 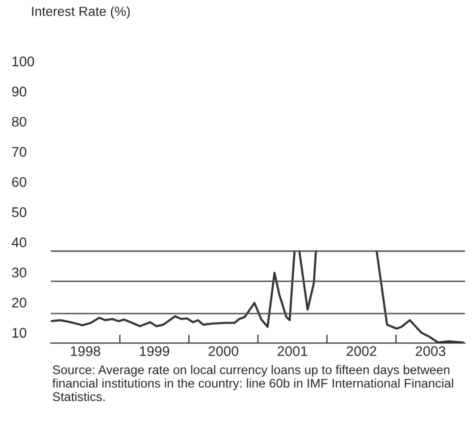 What do you see at coordinates (293, 351) in the screenshot?
I see `x-tick-label: 2001` at bounding box center [293, 351].